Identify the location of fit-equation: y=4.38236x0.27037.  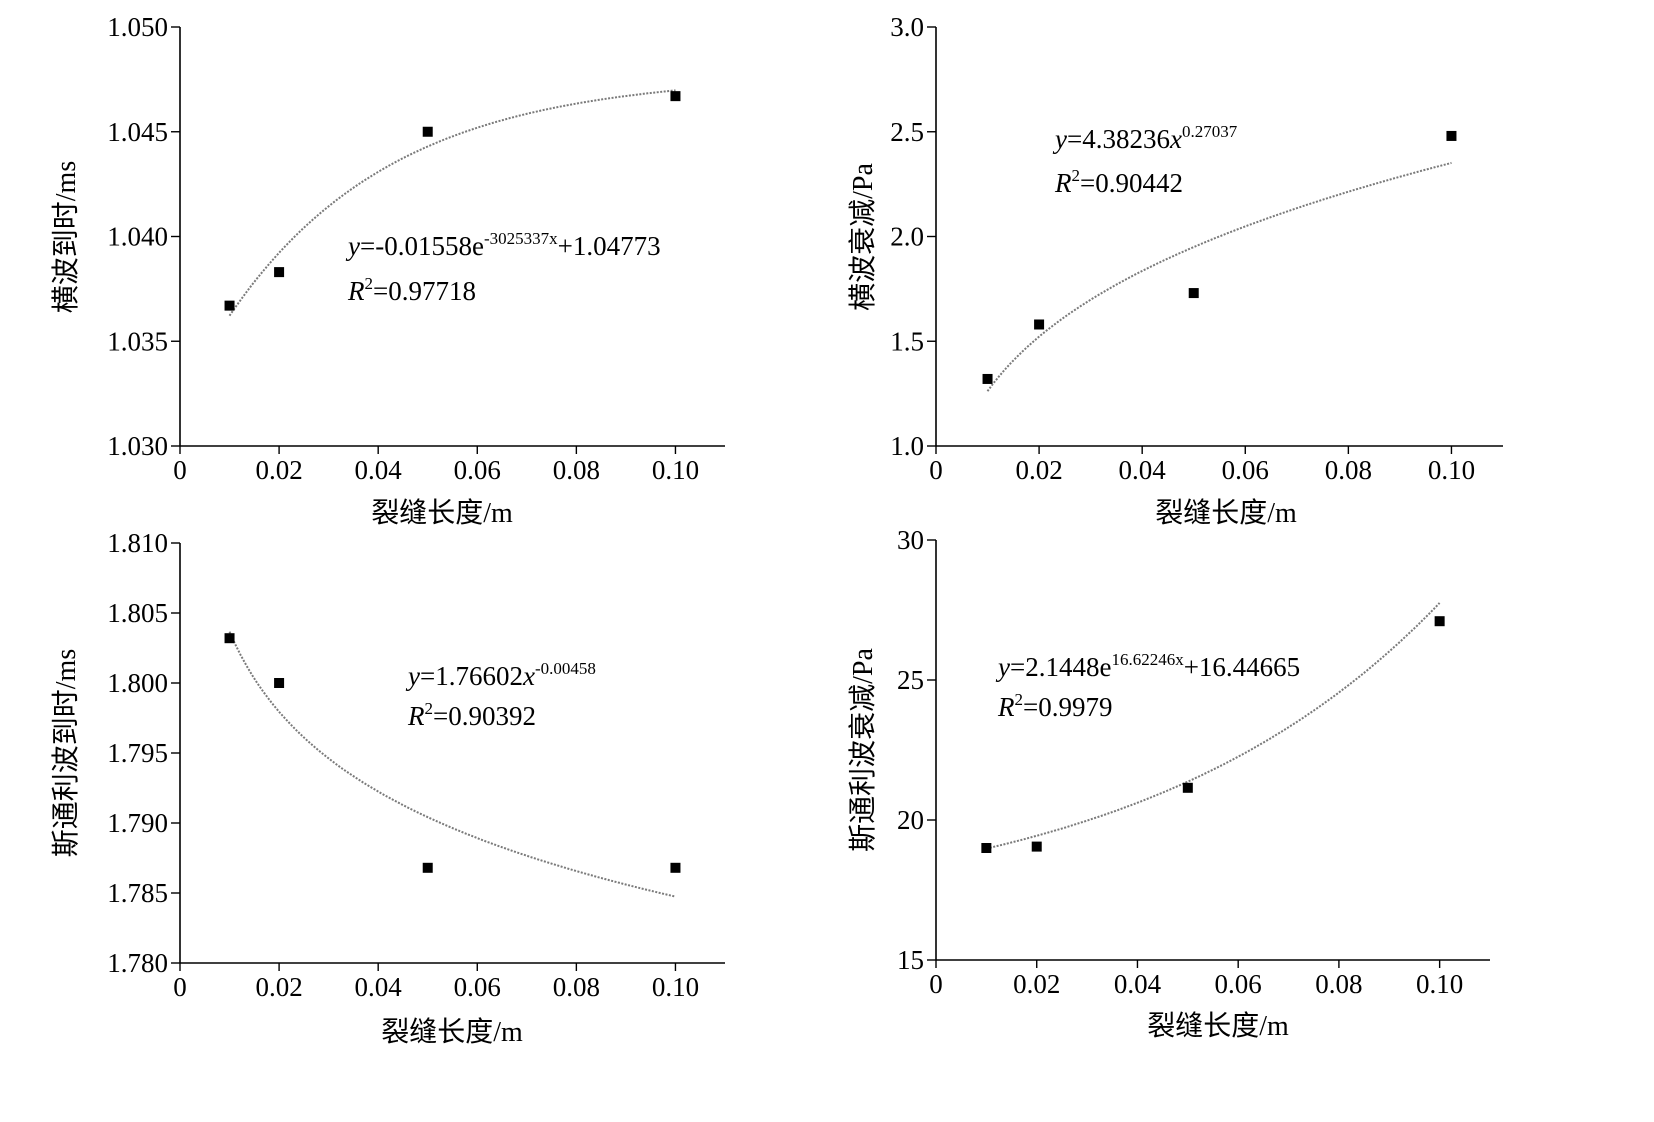
(1145, 138).